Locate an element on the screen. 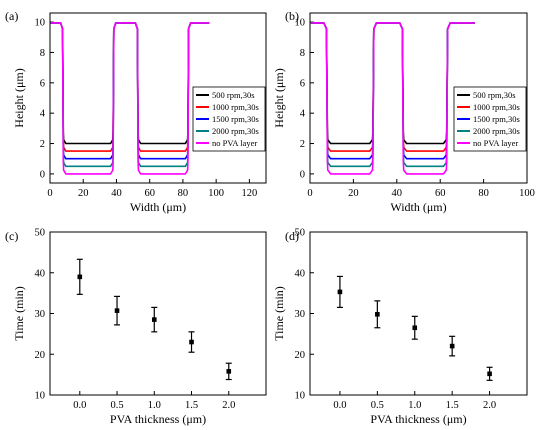  panel-label: (c) is located at coordinates (11, 236).